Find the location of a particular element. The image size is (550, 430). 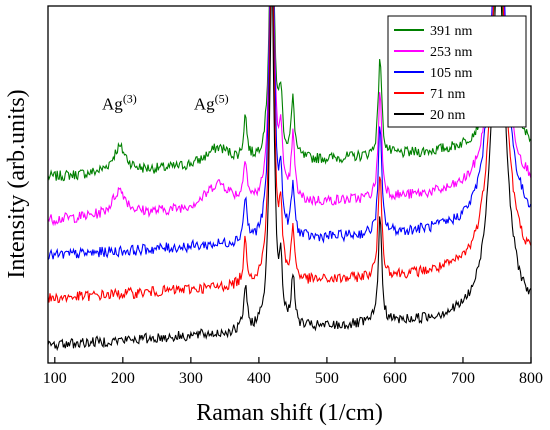

legend-label-0: 391 nm is located at coordinates (451, 31).